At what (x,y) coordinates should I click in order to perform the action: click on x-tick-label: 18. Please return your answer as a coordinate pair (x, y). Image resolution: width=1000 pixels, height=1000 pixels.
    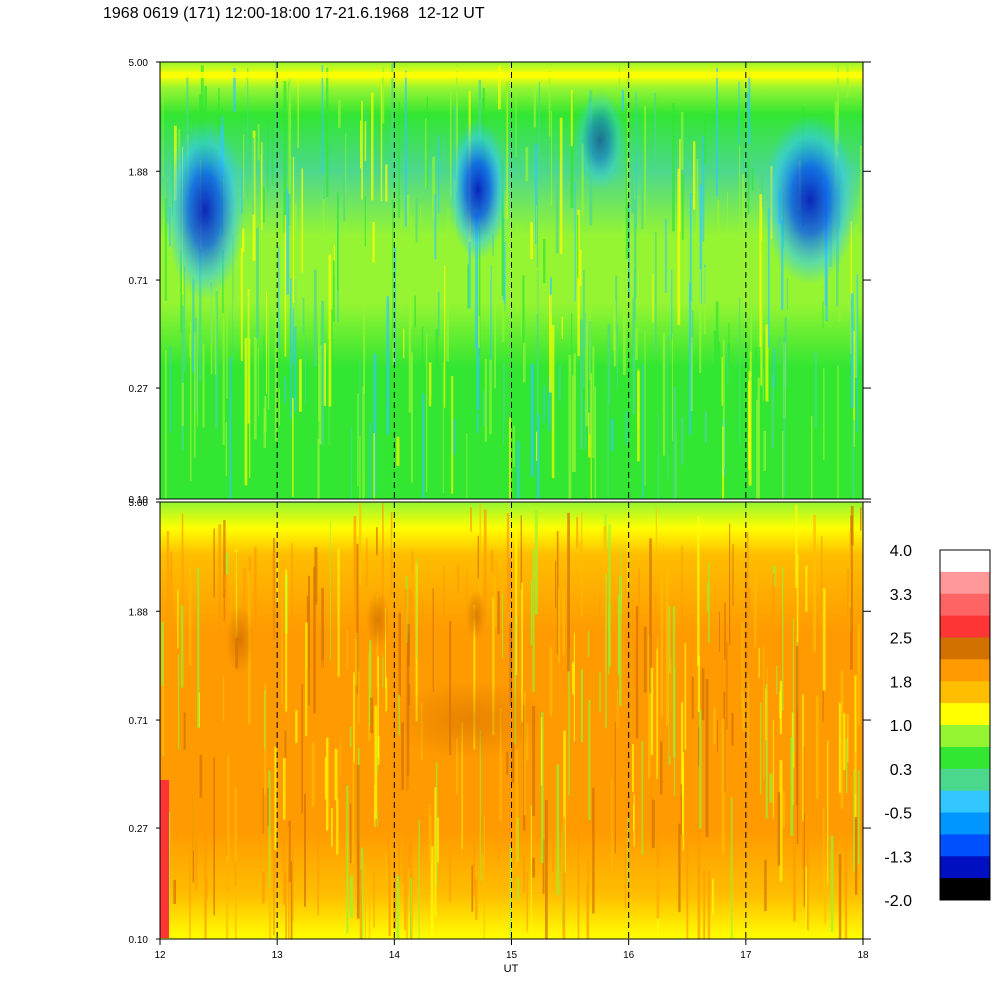
    Looking at the image, I should click on (863, 955).